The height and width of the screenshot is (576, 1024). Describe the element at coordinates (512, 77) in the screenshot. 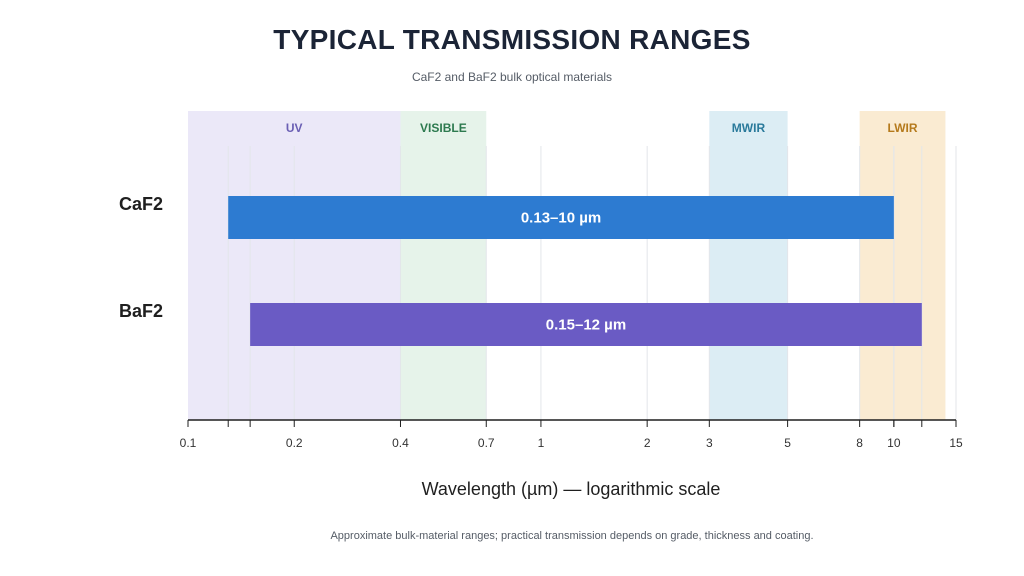

I see `chart-subtitle: CaF2 and BaF2 bulk optical materials` at that location.